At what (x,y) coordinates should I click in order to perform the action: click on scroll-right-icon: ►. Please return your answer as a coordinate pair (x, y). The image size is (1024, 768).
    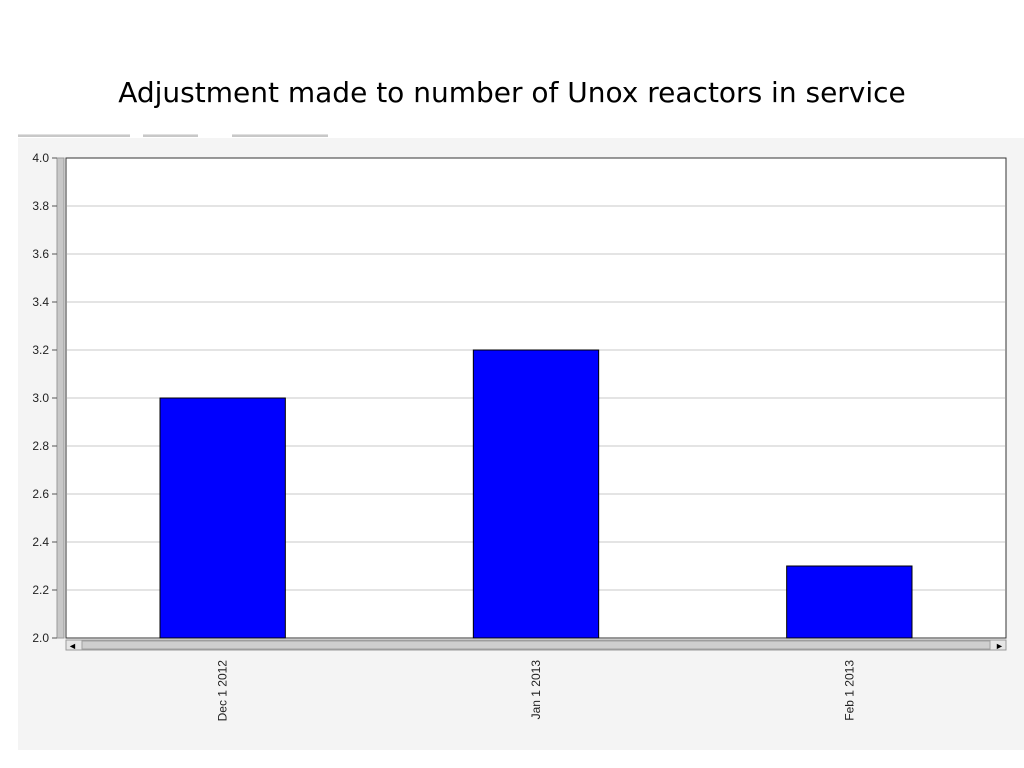
    Looking at the image, I should click on (999, 646).